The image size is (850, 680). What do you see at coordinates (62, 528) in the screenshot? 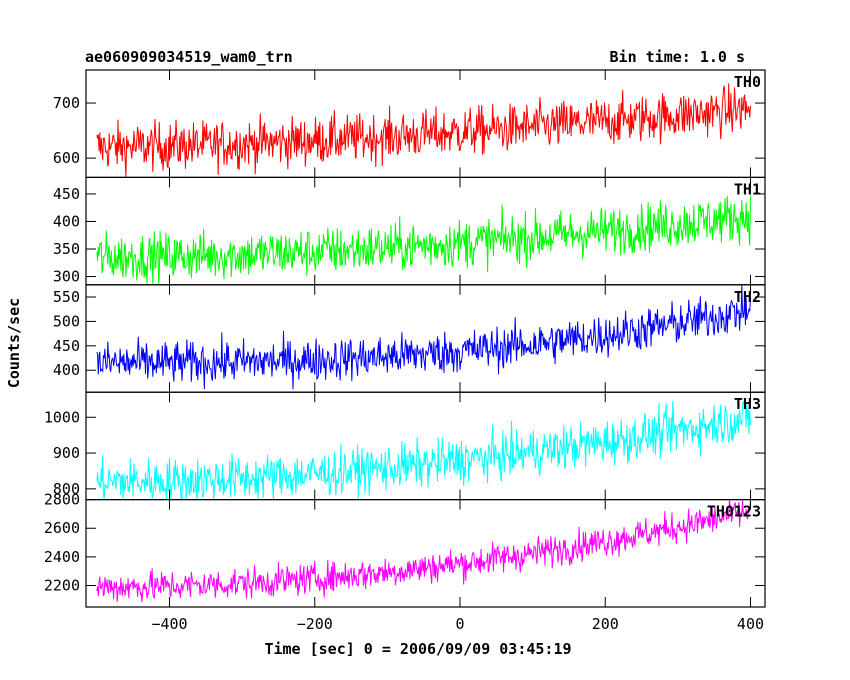
I see `y-tick-label: 2600` at bounding box center [62, 528].